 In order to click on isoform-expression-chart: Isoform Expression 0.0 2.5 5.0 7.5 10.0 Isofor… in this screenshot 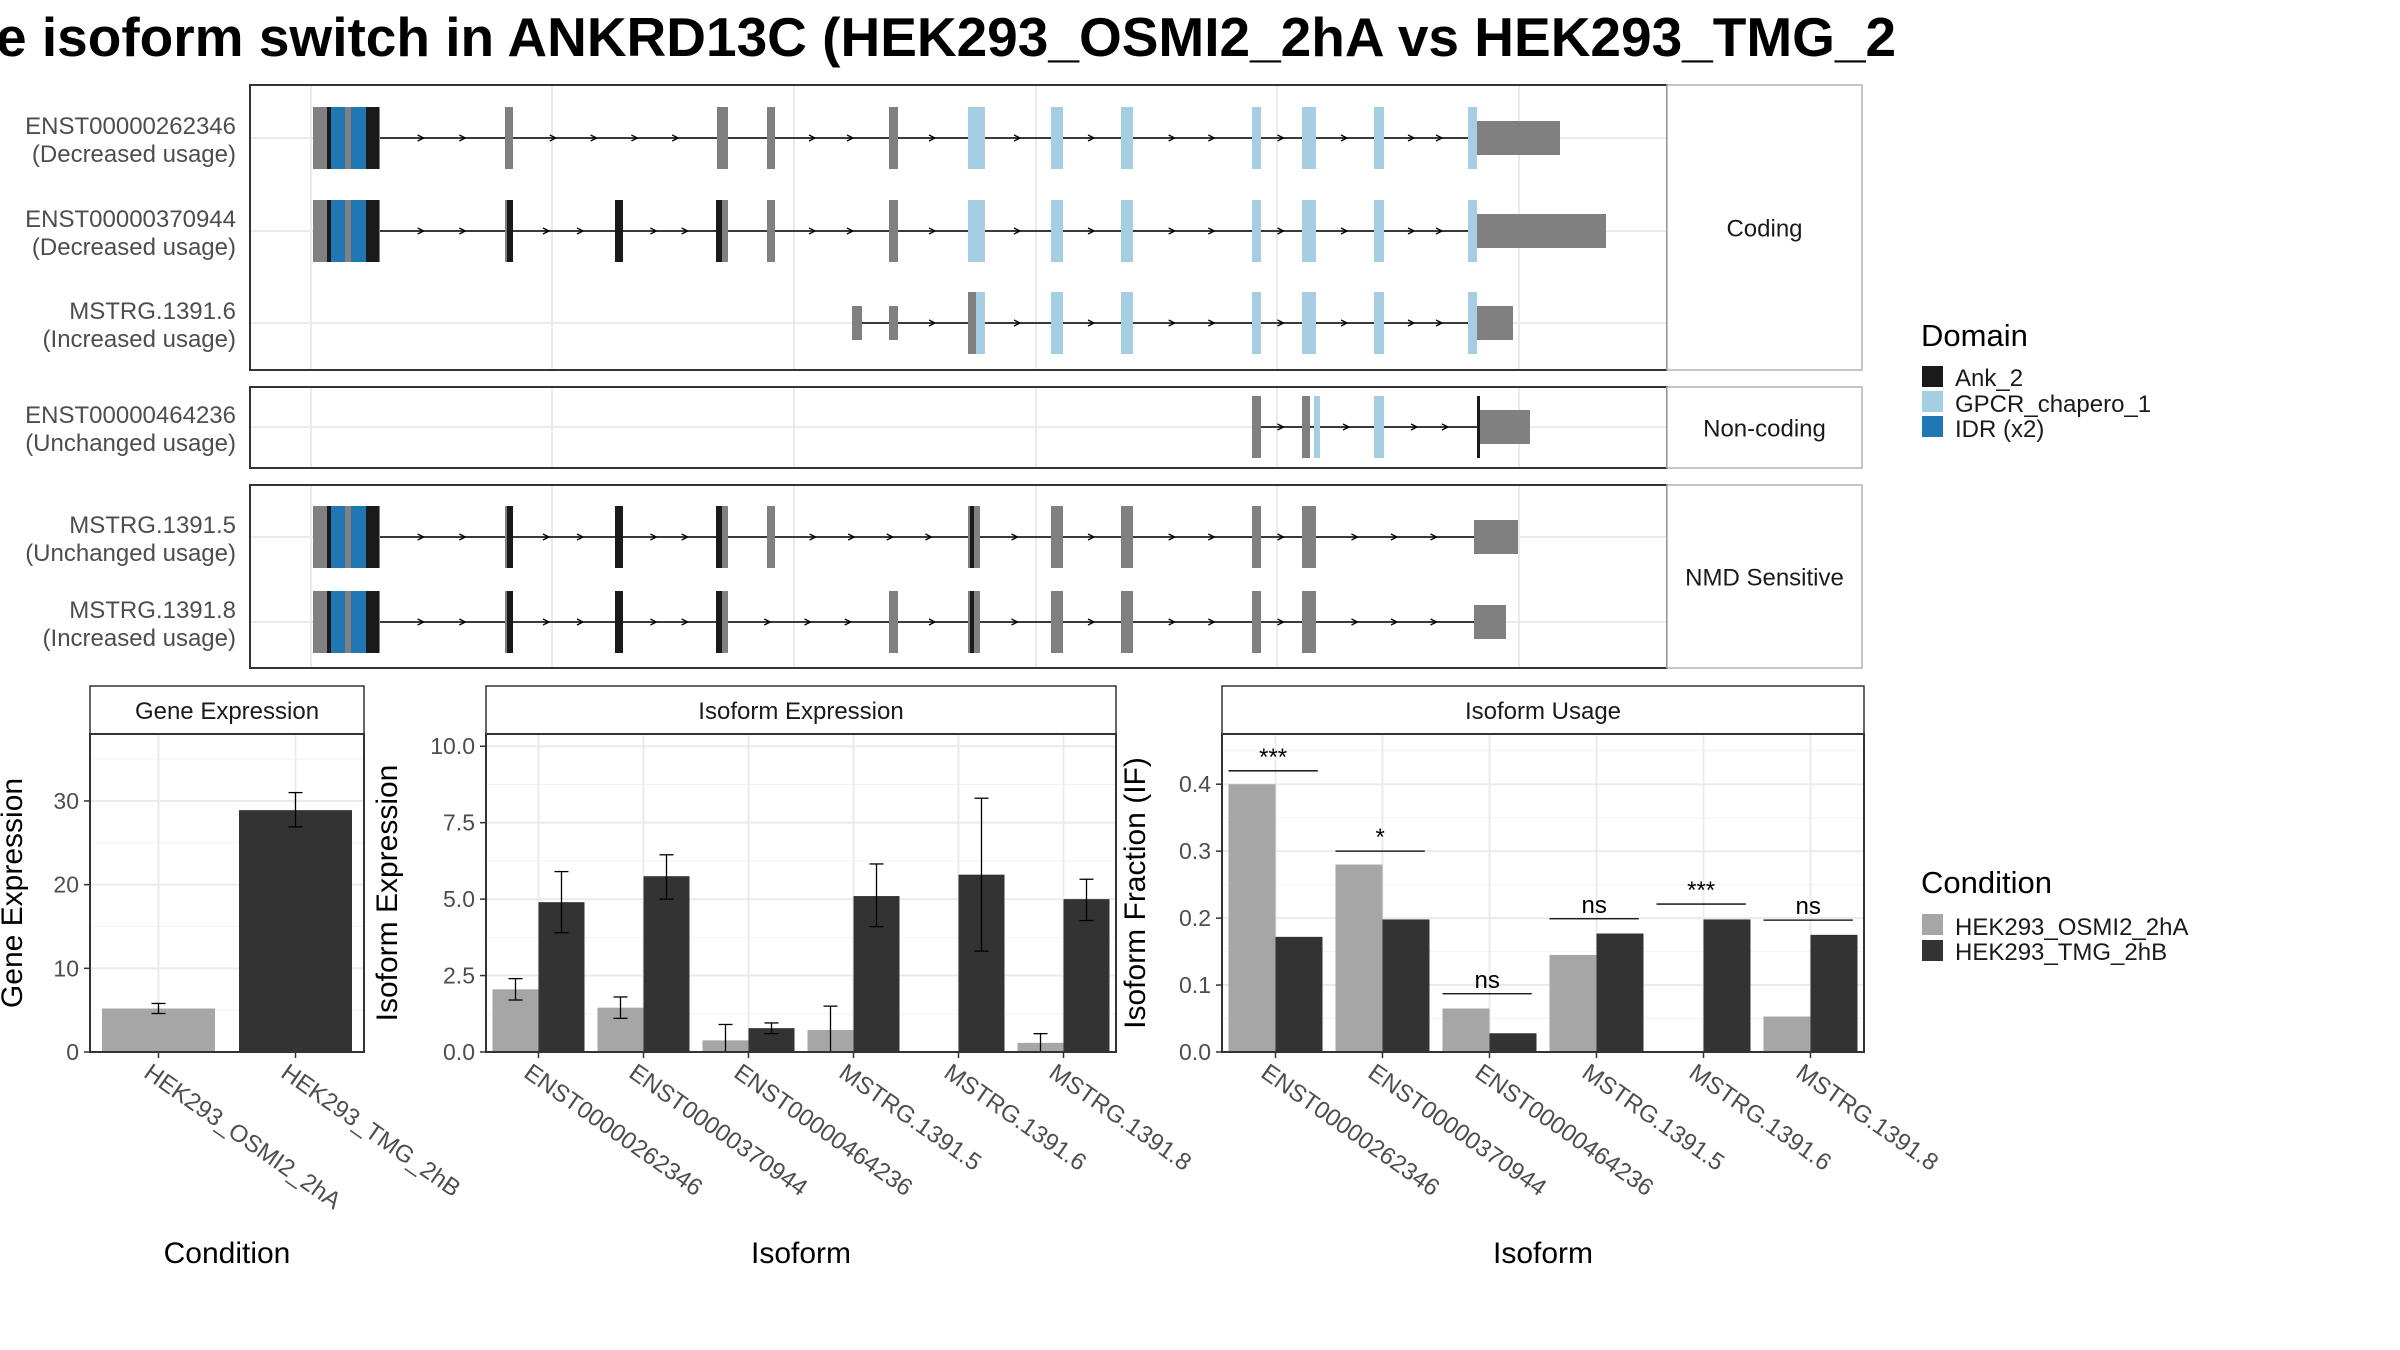, I will do `click(783, 977)`.